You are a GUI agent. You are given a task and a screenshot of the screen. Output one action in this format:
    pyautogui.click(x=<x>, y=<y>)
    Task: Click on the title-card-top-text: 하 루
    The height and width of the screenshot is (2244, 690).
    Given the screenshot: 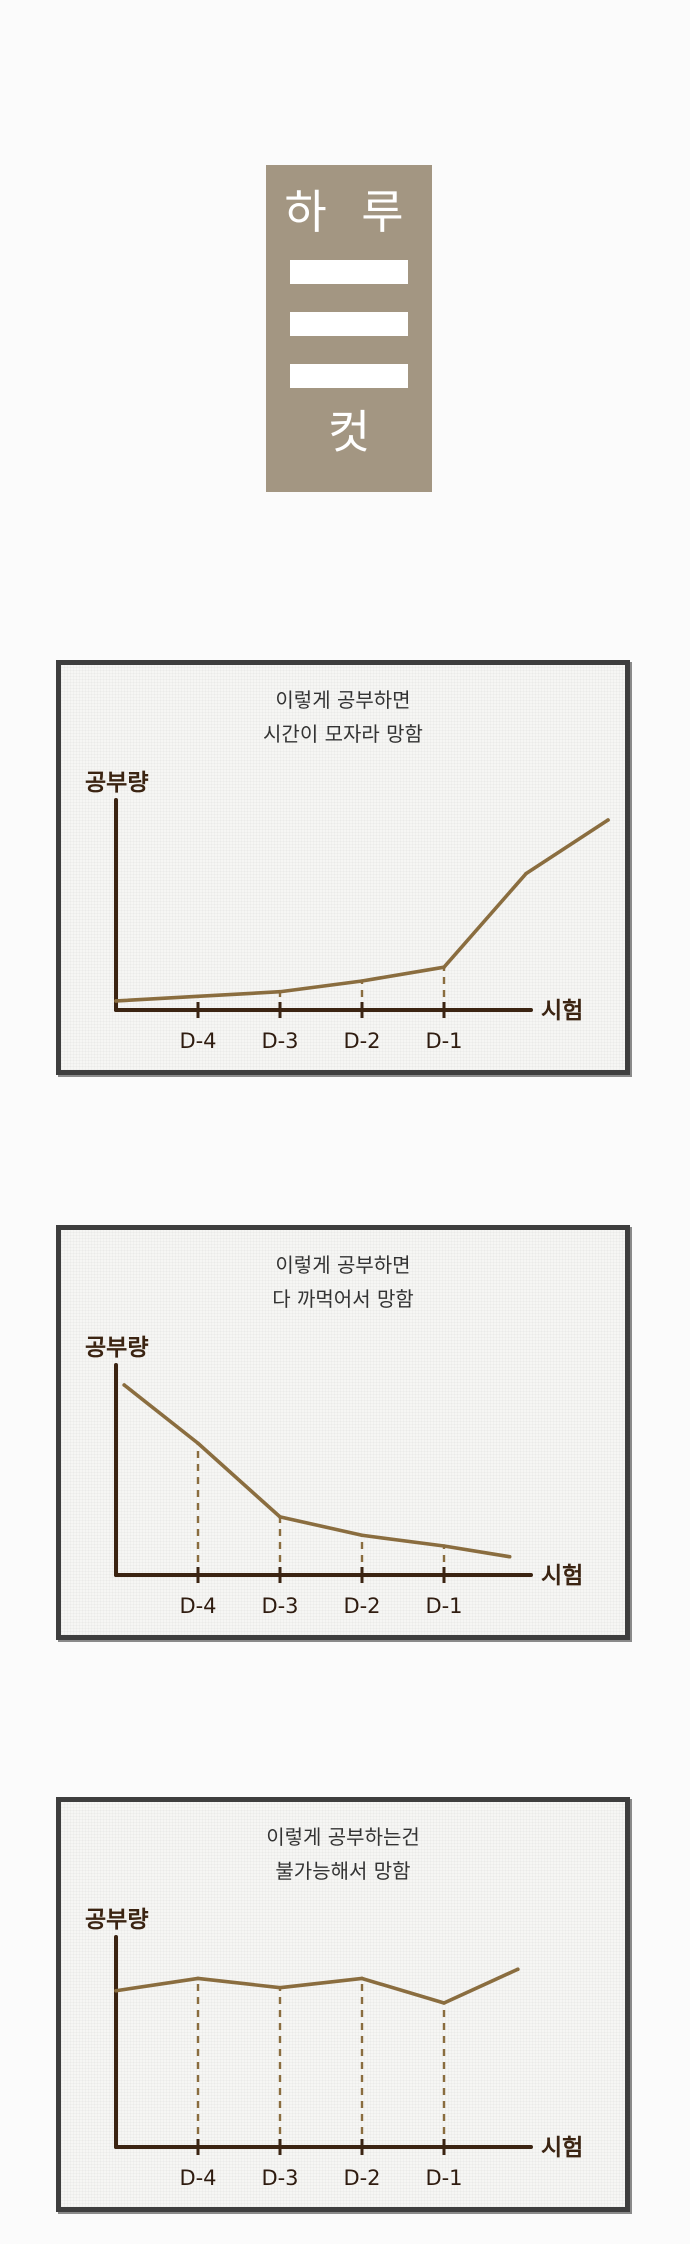 What is the action you would take?
    pyautogui.click(x=349, y=212)
    